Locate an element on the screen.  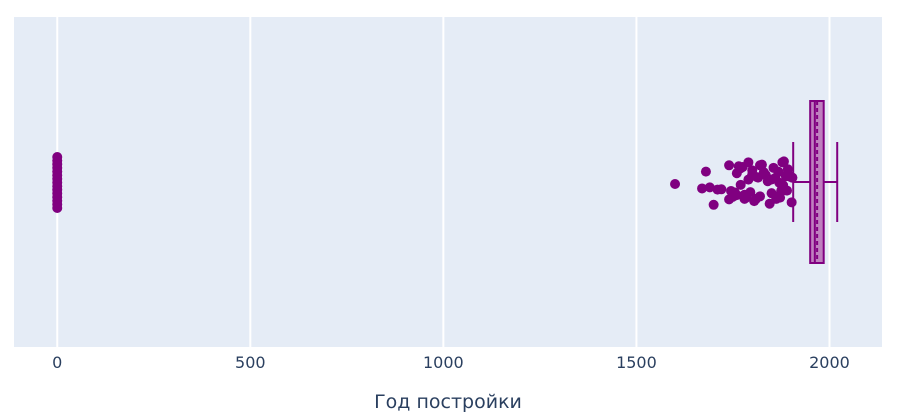
outlier-points is located at coordinates (425, 182).